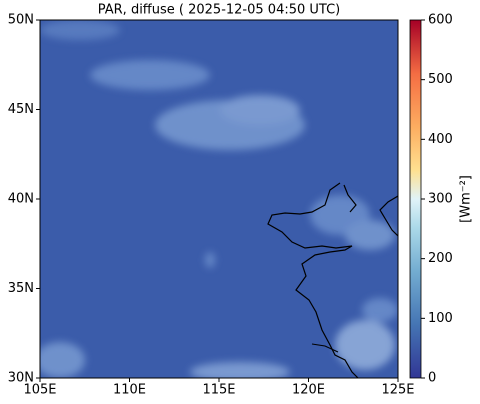 The width and height of the screenshot is (480, 404). I want to click on colorbar-tick-label: 600, so click(440, 20).